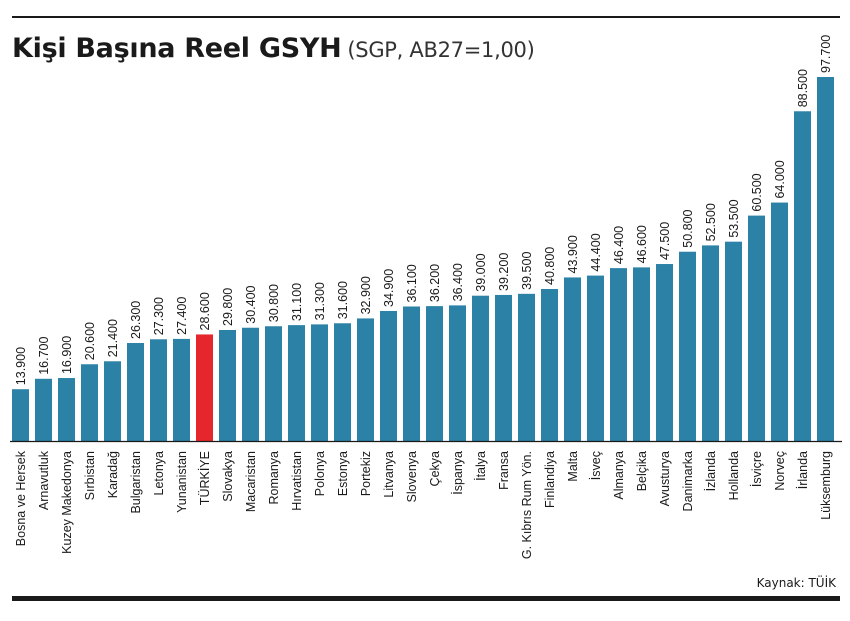  I want to click on category-label: Litvanya, so click(389, 474).